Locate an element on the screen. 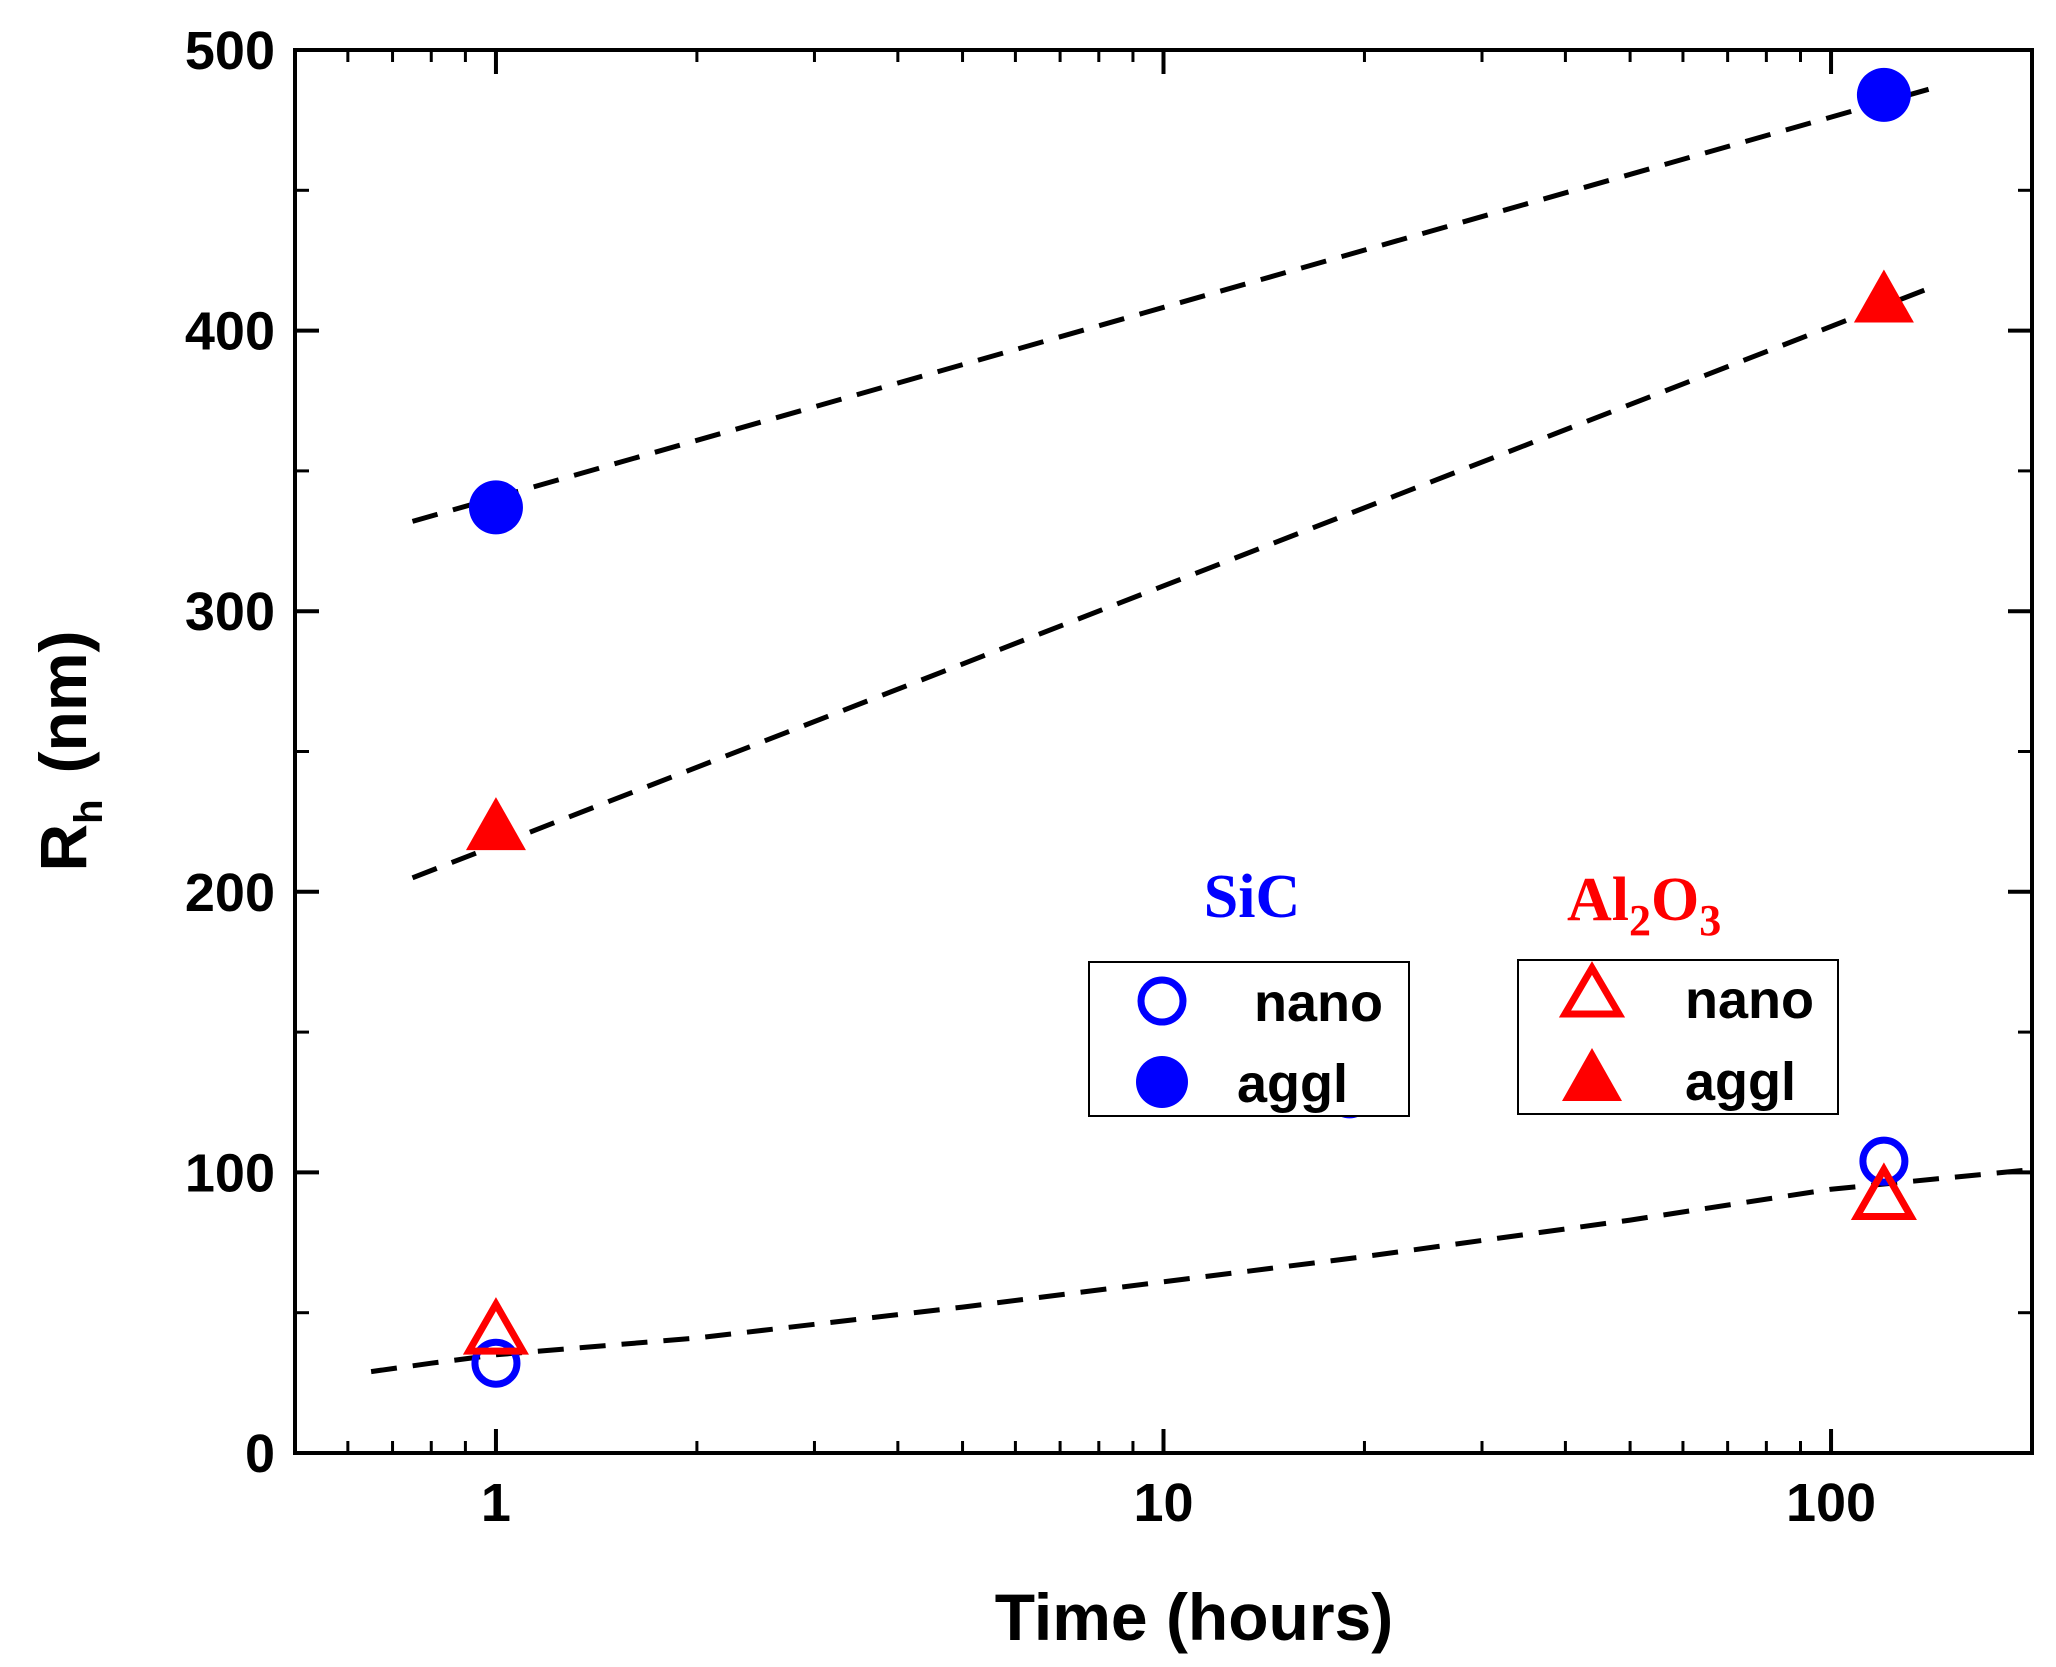  legend-al2o3-title-sub2: 3 is located at coordinates (1710, 920).